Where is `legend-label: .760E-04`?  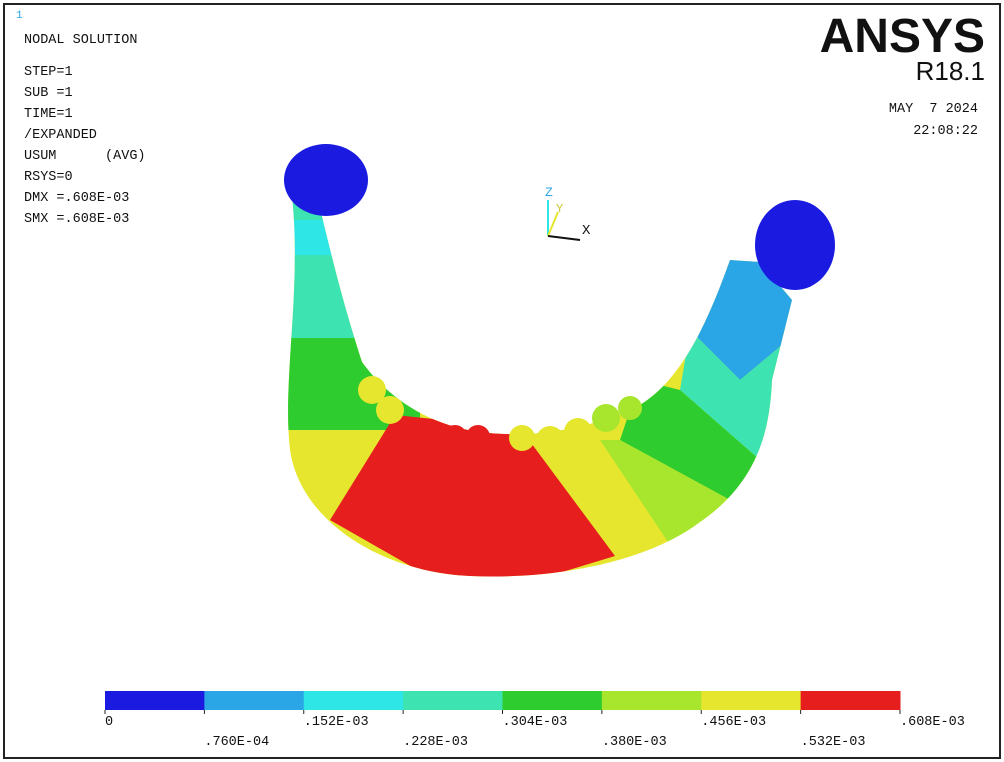 legend-label: .760E-04 is located at coordinates (236, 742).